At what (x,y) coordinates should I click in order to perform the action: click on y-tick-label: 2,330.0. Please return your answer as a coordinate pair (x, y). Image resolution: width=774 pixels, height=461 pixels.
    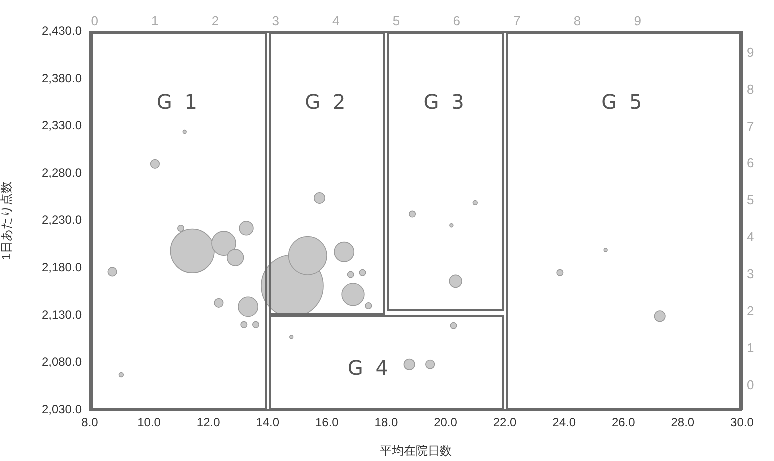
    Looking at the image, I should click on (62, 125).